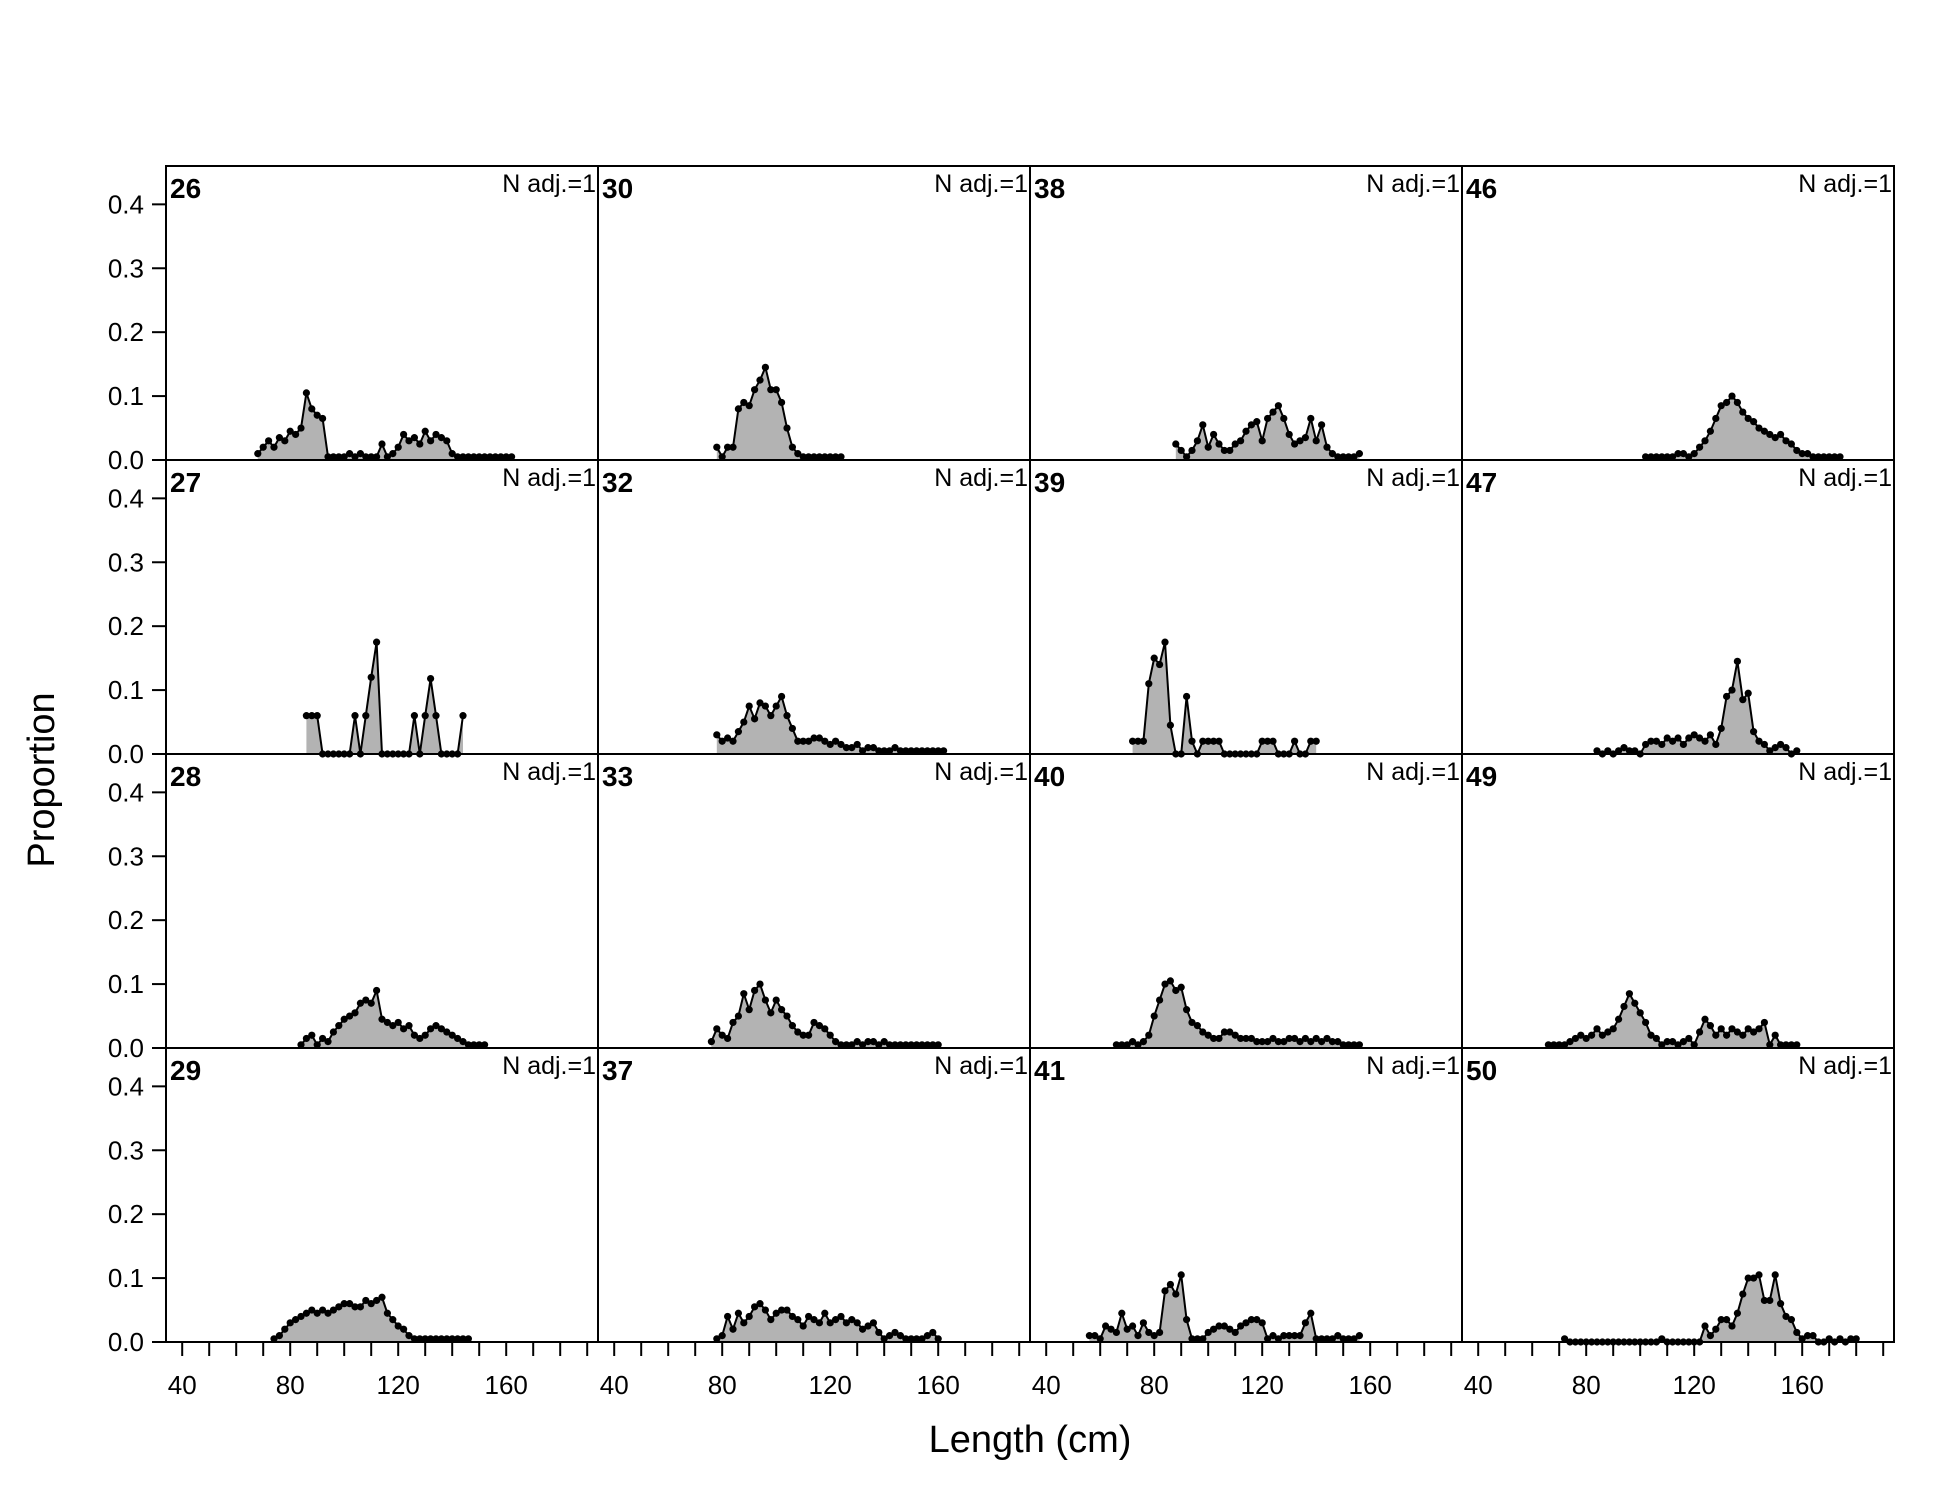 The image size is (1950, 1500). Describe the element at coordinates (382, 901) in the screenshot. I see `panel-28: 28 N adj.=1` at that location.